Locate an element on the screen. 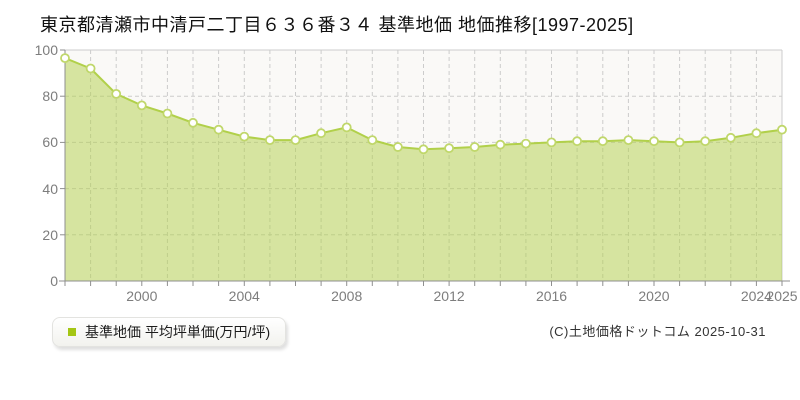 The width and height of the screenshot is (800, 400). x-tick-label: 2004 is located at coordinates (244, 296).